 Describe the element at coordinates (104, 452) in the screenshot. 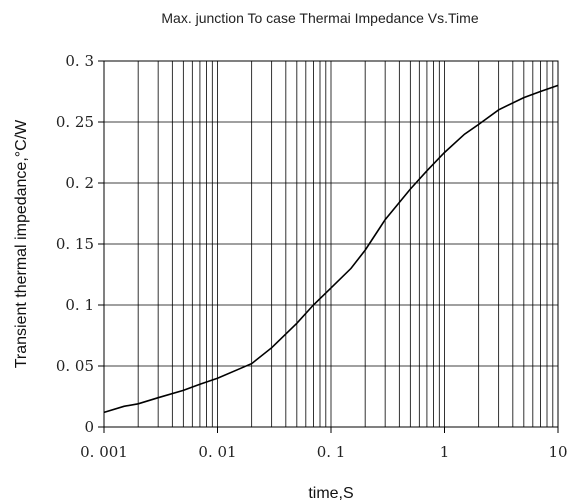

I see `x-tick-label: 0. 001` at that location.